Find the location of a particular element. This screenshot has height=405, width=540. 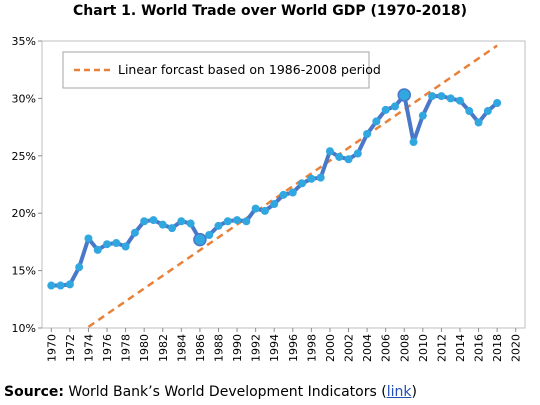

x-tick-label: 2010 is located at coordinates (423, 348).